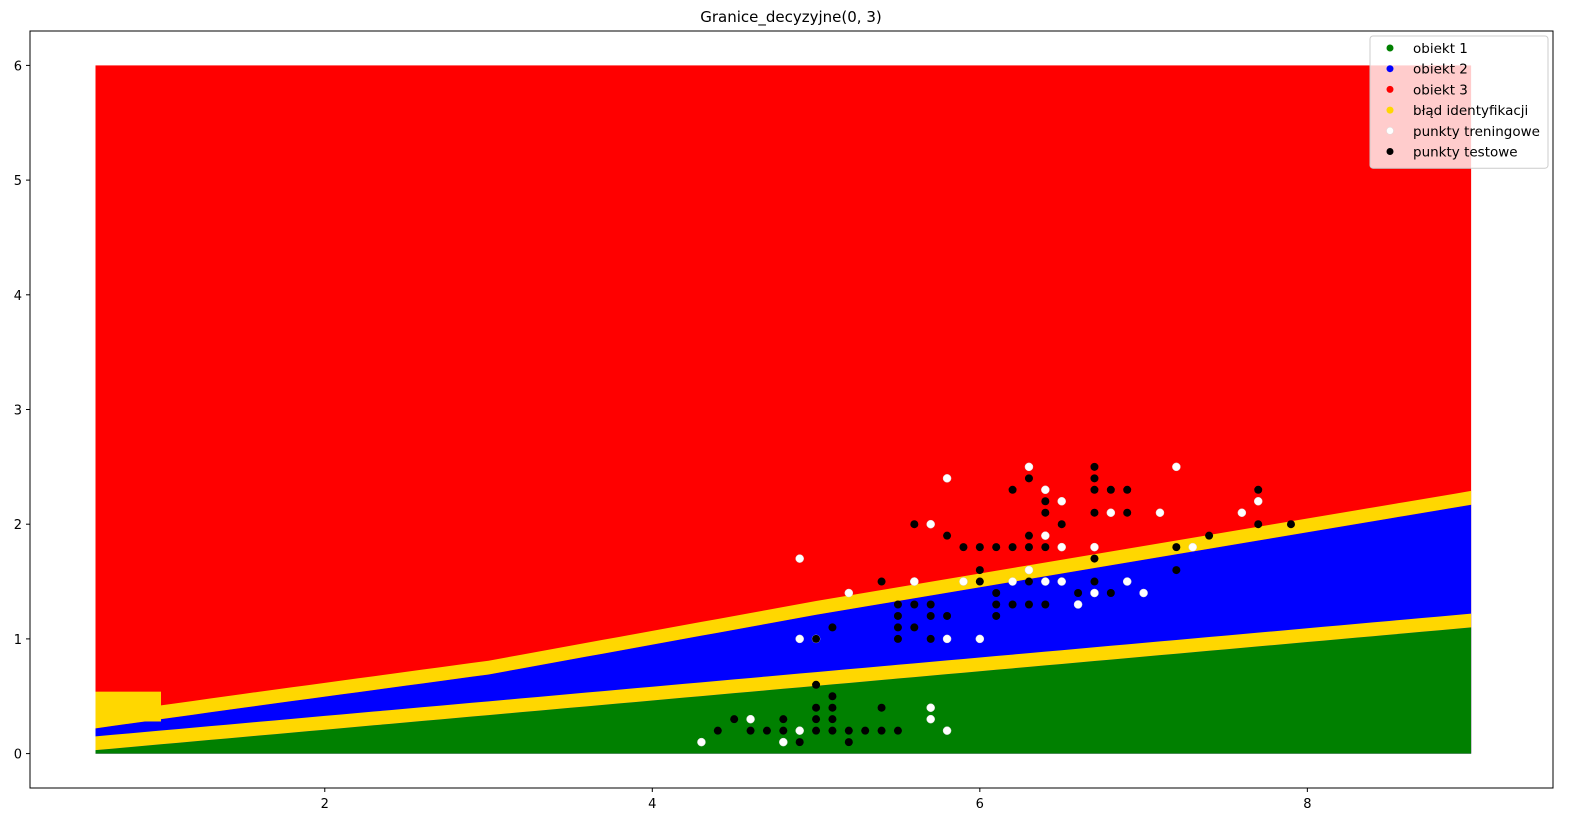  I want to click on error-band-lower, so click(783, 682).